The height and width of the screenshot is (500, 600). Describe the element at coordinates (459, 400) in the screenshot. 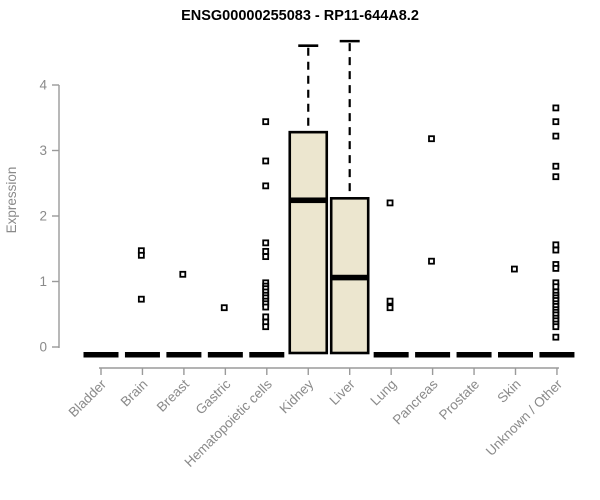

I see `x-tick-label: Prostate` at that location.